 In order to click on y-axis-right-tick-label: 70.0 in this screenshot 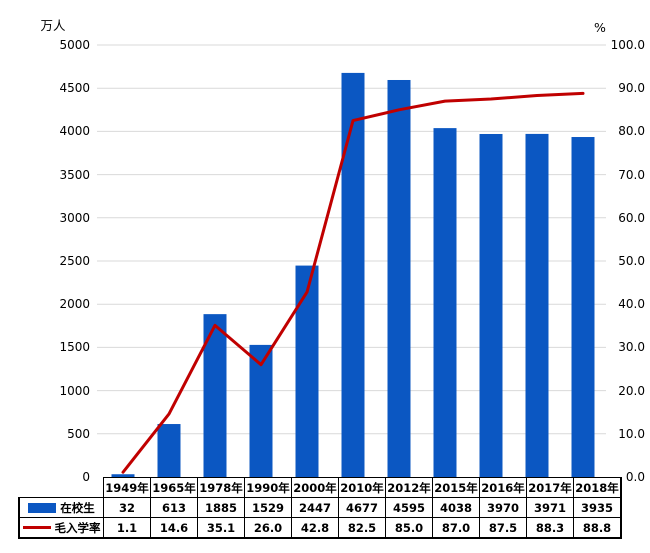, I will do `click(631, 174)`.